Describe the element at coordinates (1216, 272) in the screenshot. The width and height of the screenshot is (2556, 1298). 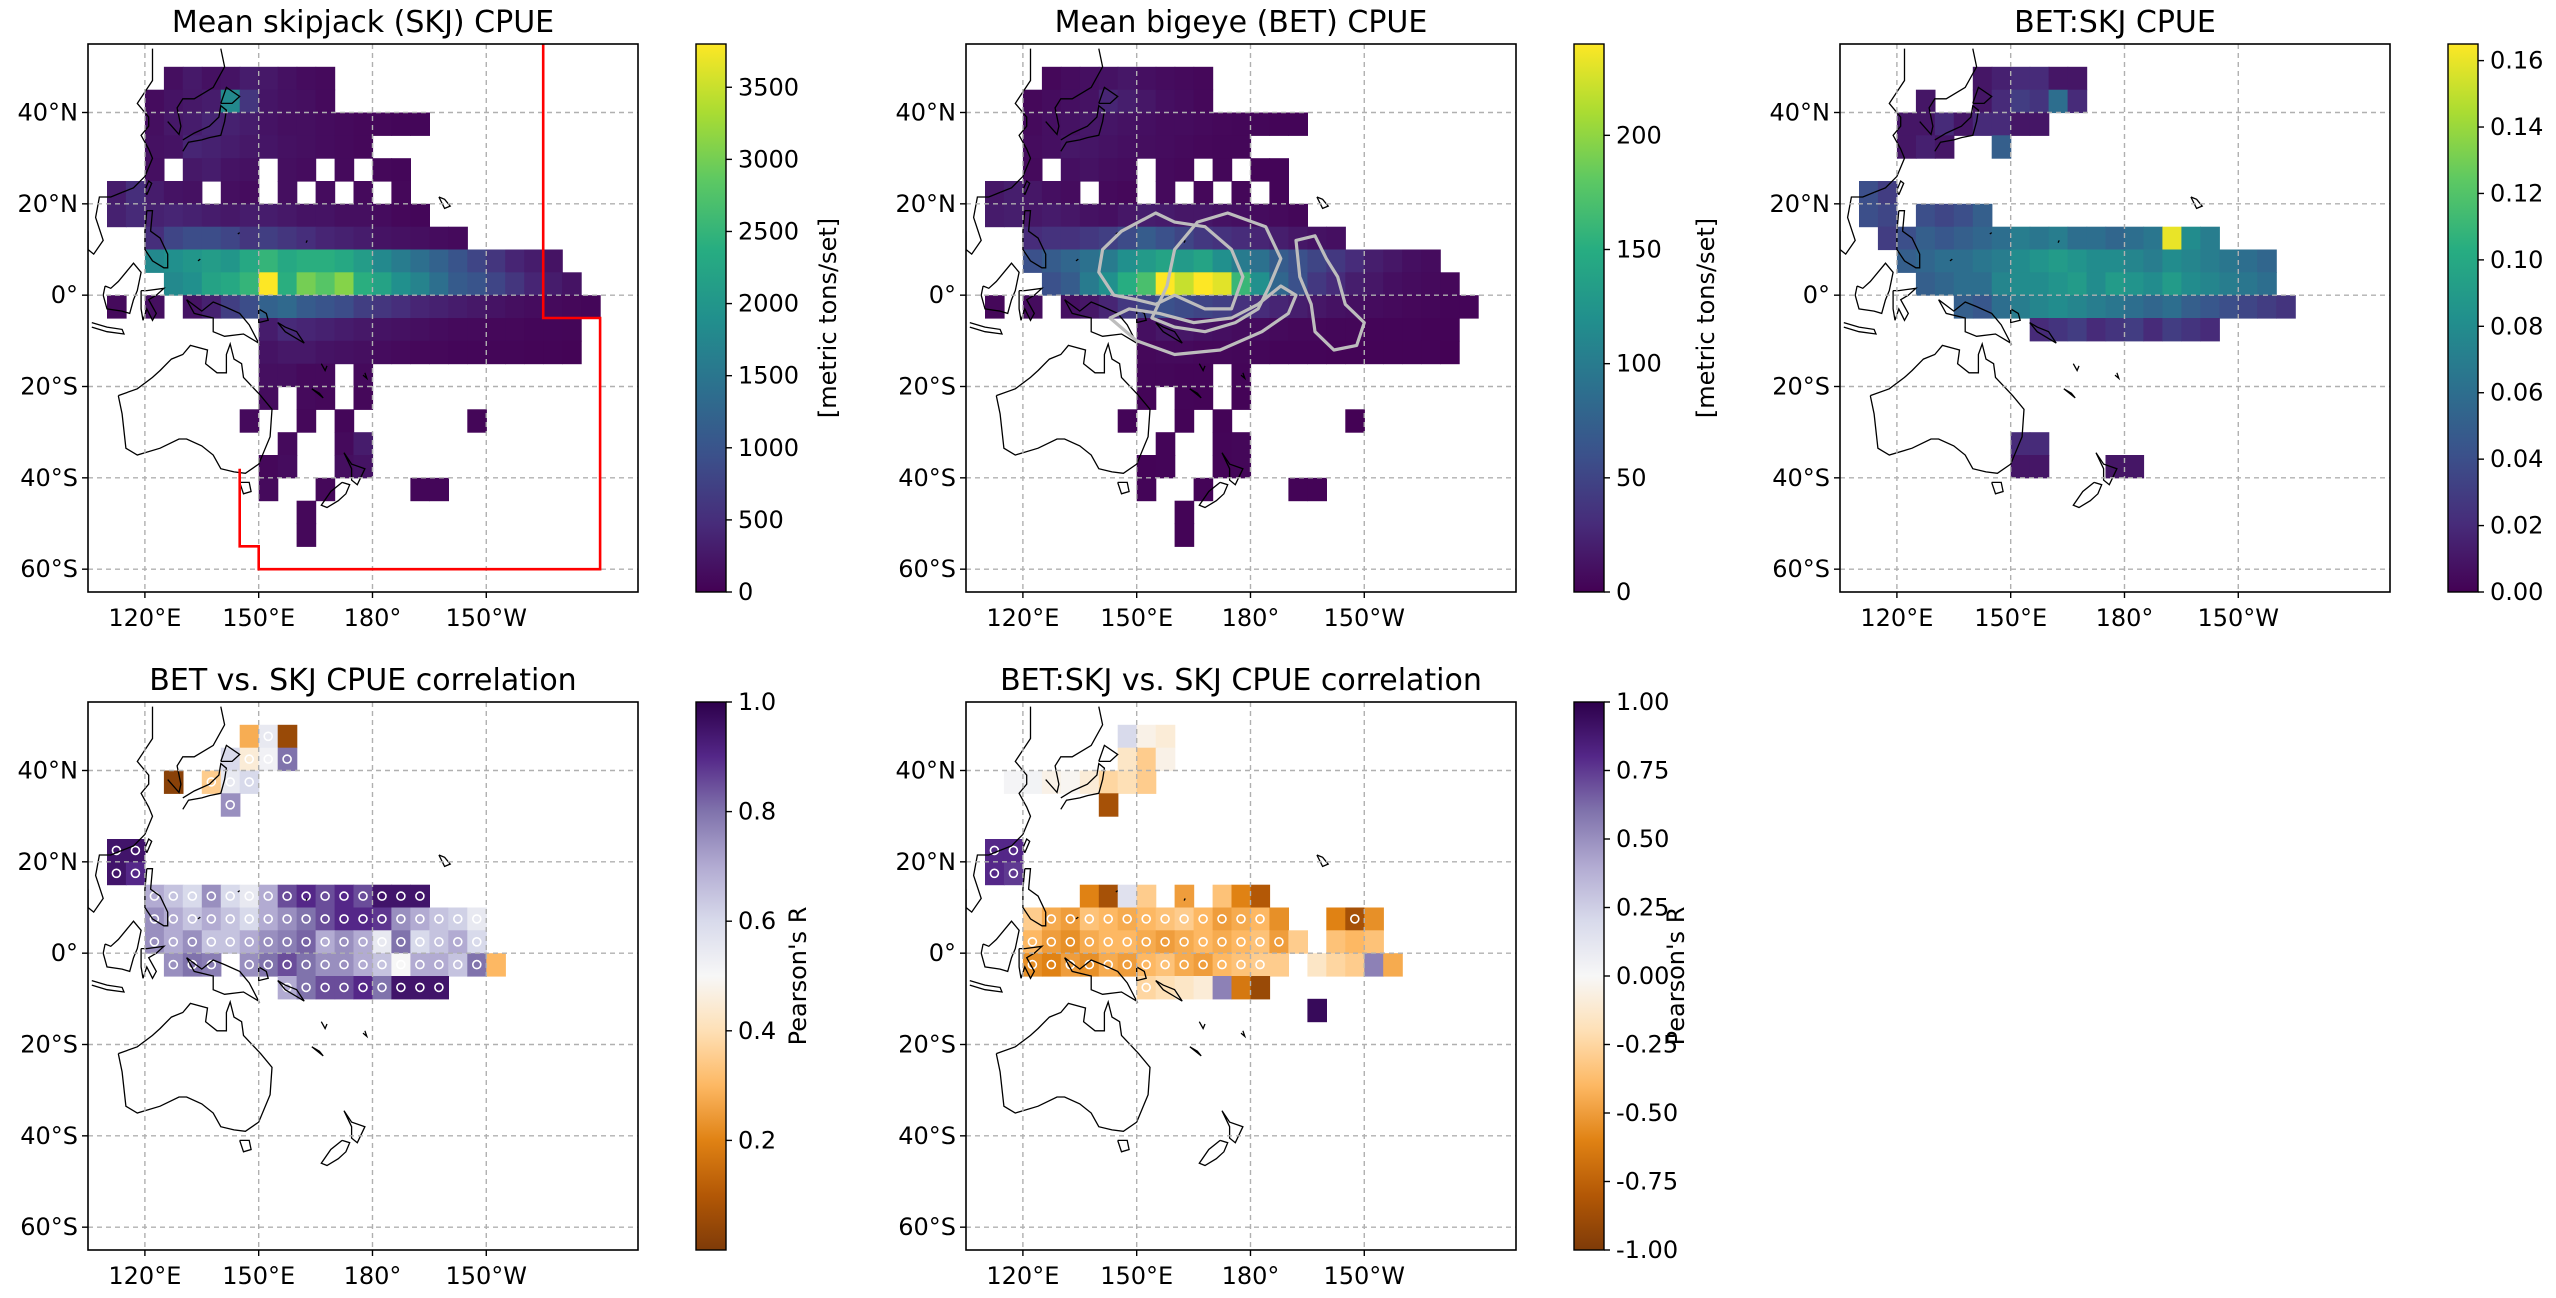
I see `contour-line` at that location.